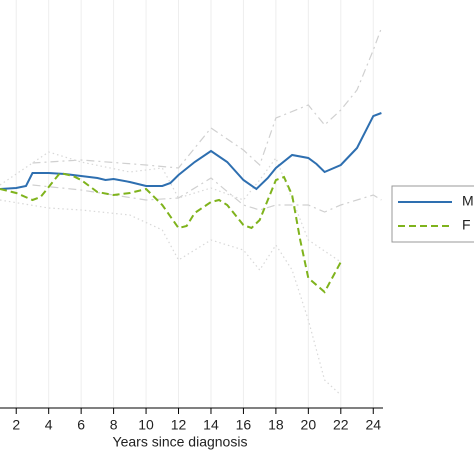 The width and height of the screenshot is (474, 474). I want to click on x-tick-label: 6, so click(81, 425).